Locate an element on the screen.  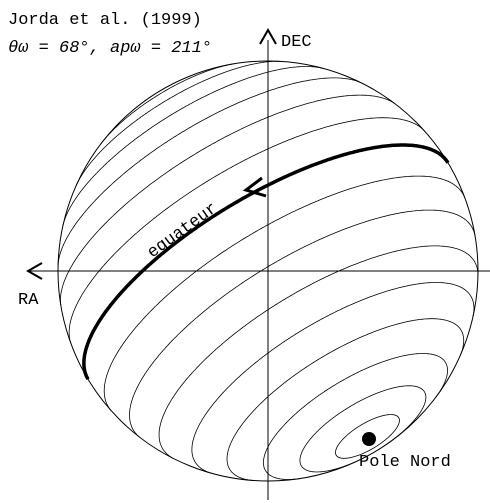
equator-arrow is located at coordinates (254, 187).